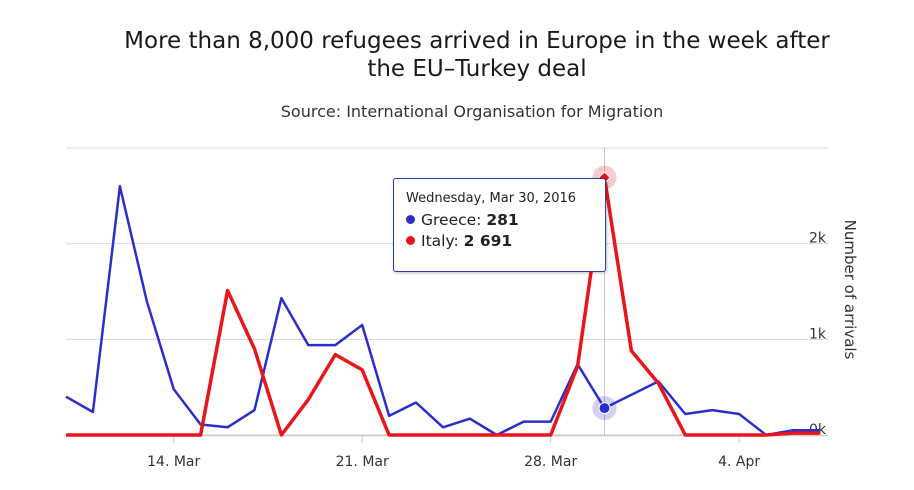 The image size is (914, 490). I want to click on y-tick-label: 2k, so click(818, 239).